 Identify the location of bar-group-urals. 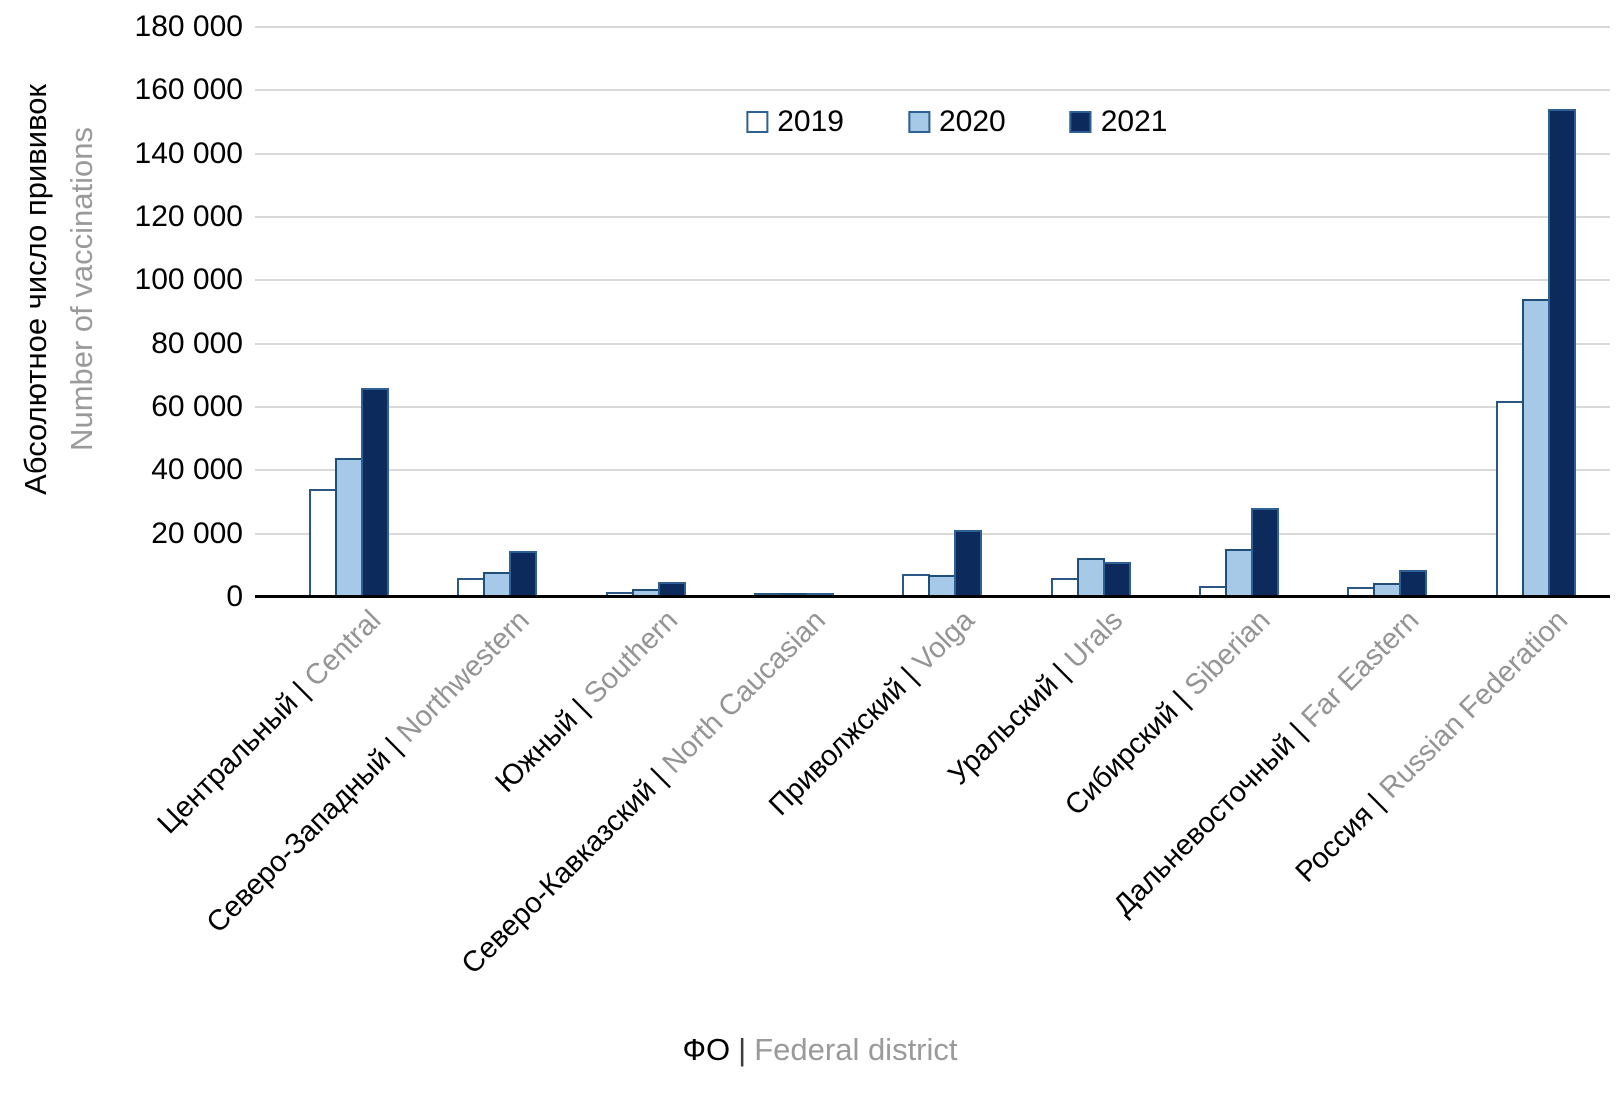
(1091, 312).